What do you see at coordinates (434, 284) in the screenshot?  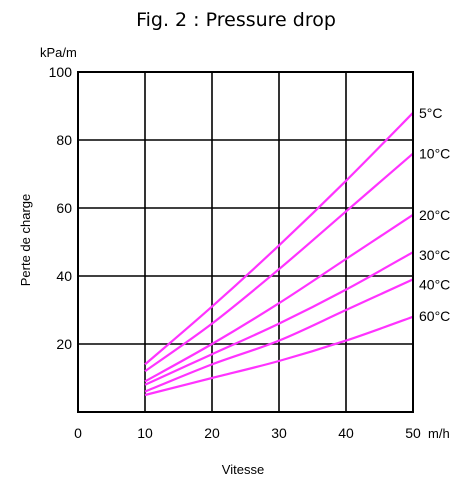 I see `series-label-4: 40°C` at bounding box center [434, 284].